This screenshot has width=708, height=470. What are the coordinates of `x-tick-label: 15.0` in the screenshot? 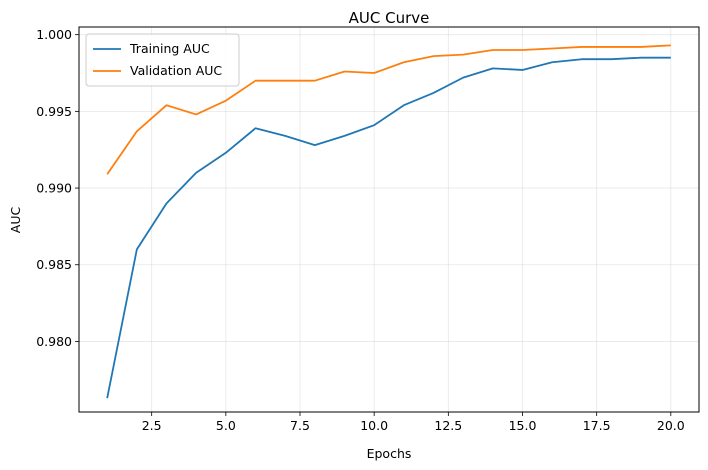 It's located at (523, 425).